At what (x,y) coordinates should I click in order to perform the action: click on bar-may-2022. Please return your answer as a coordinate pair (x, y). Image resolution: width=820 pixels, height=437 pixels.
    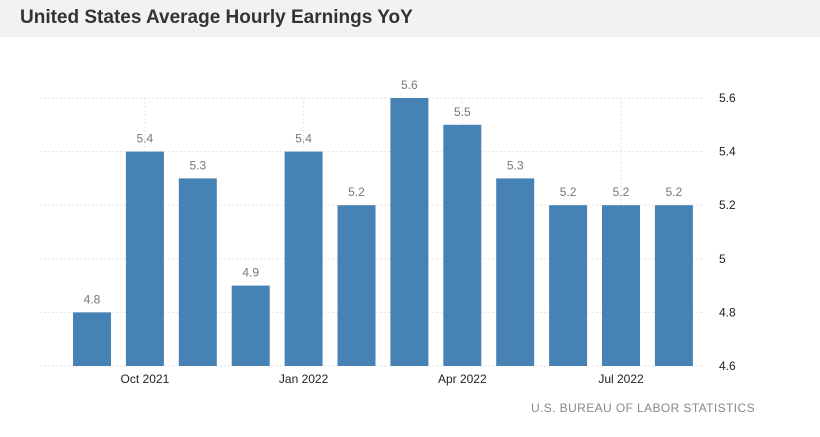
    Looking at the image, I should click on (515, 272).